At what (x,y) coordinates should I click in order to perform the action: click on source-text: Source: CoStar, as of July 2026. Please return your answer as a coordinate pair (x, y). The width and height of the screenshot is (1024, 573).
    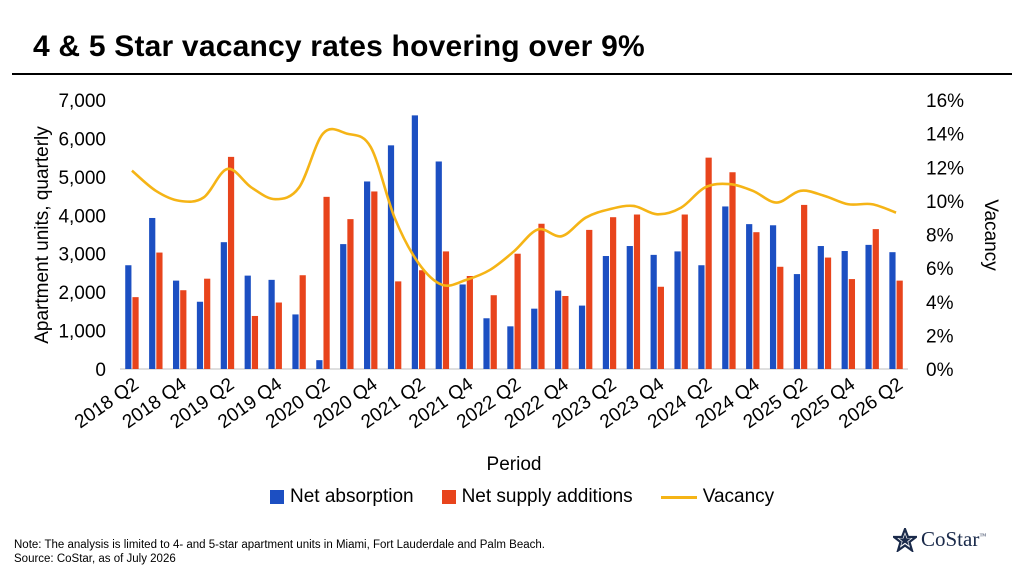
    Looking at the image, I should click on (95, 559).